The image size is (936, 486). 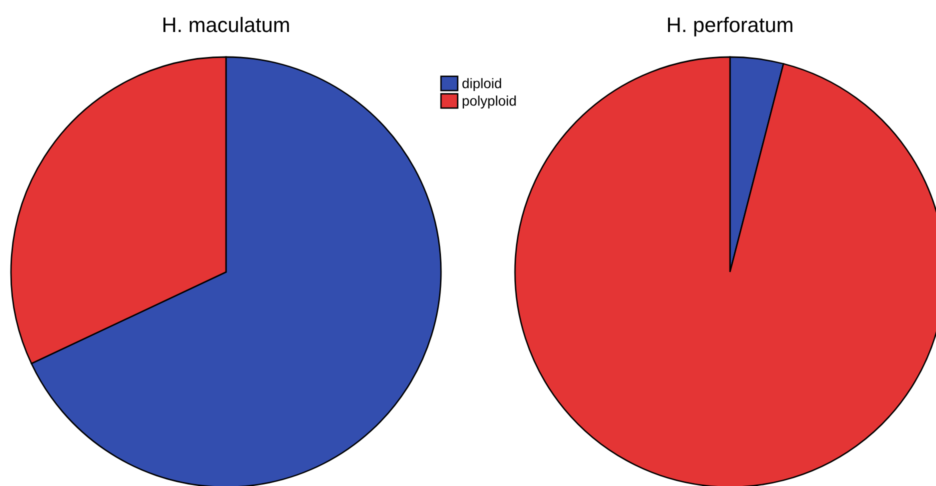 I want to click on chart-title: H. perforatum, so click(x=730, y=26).